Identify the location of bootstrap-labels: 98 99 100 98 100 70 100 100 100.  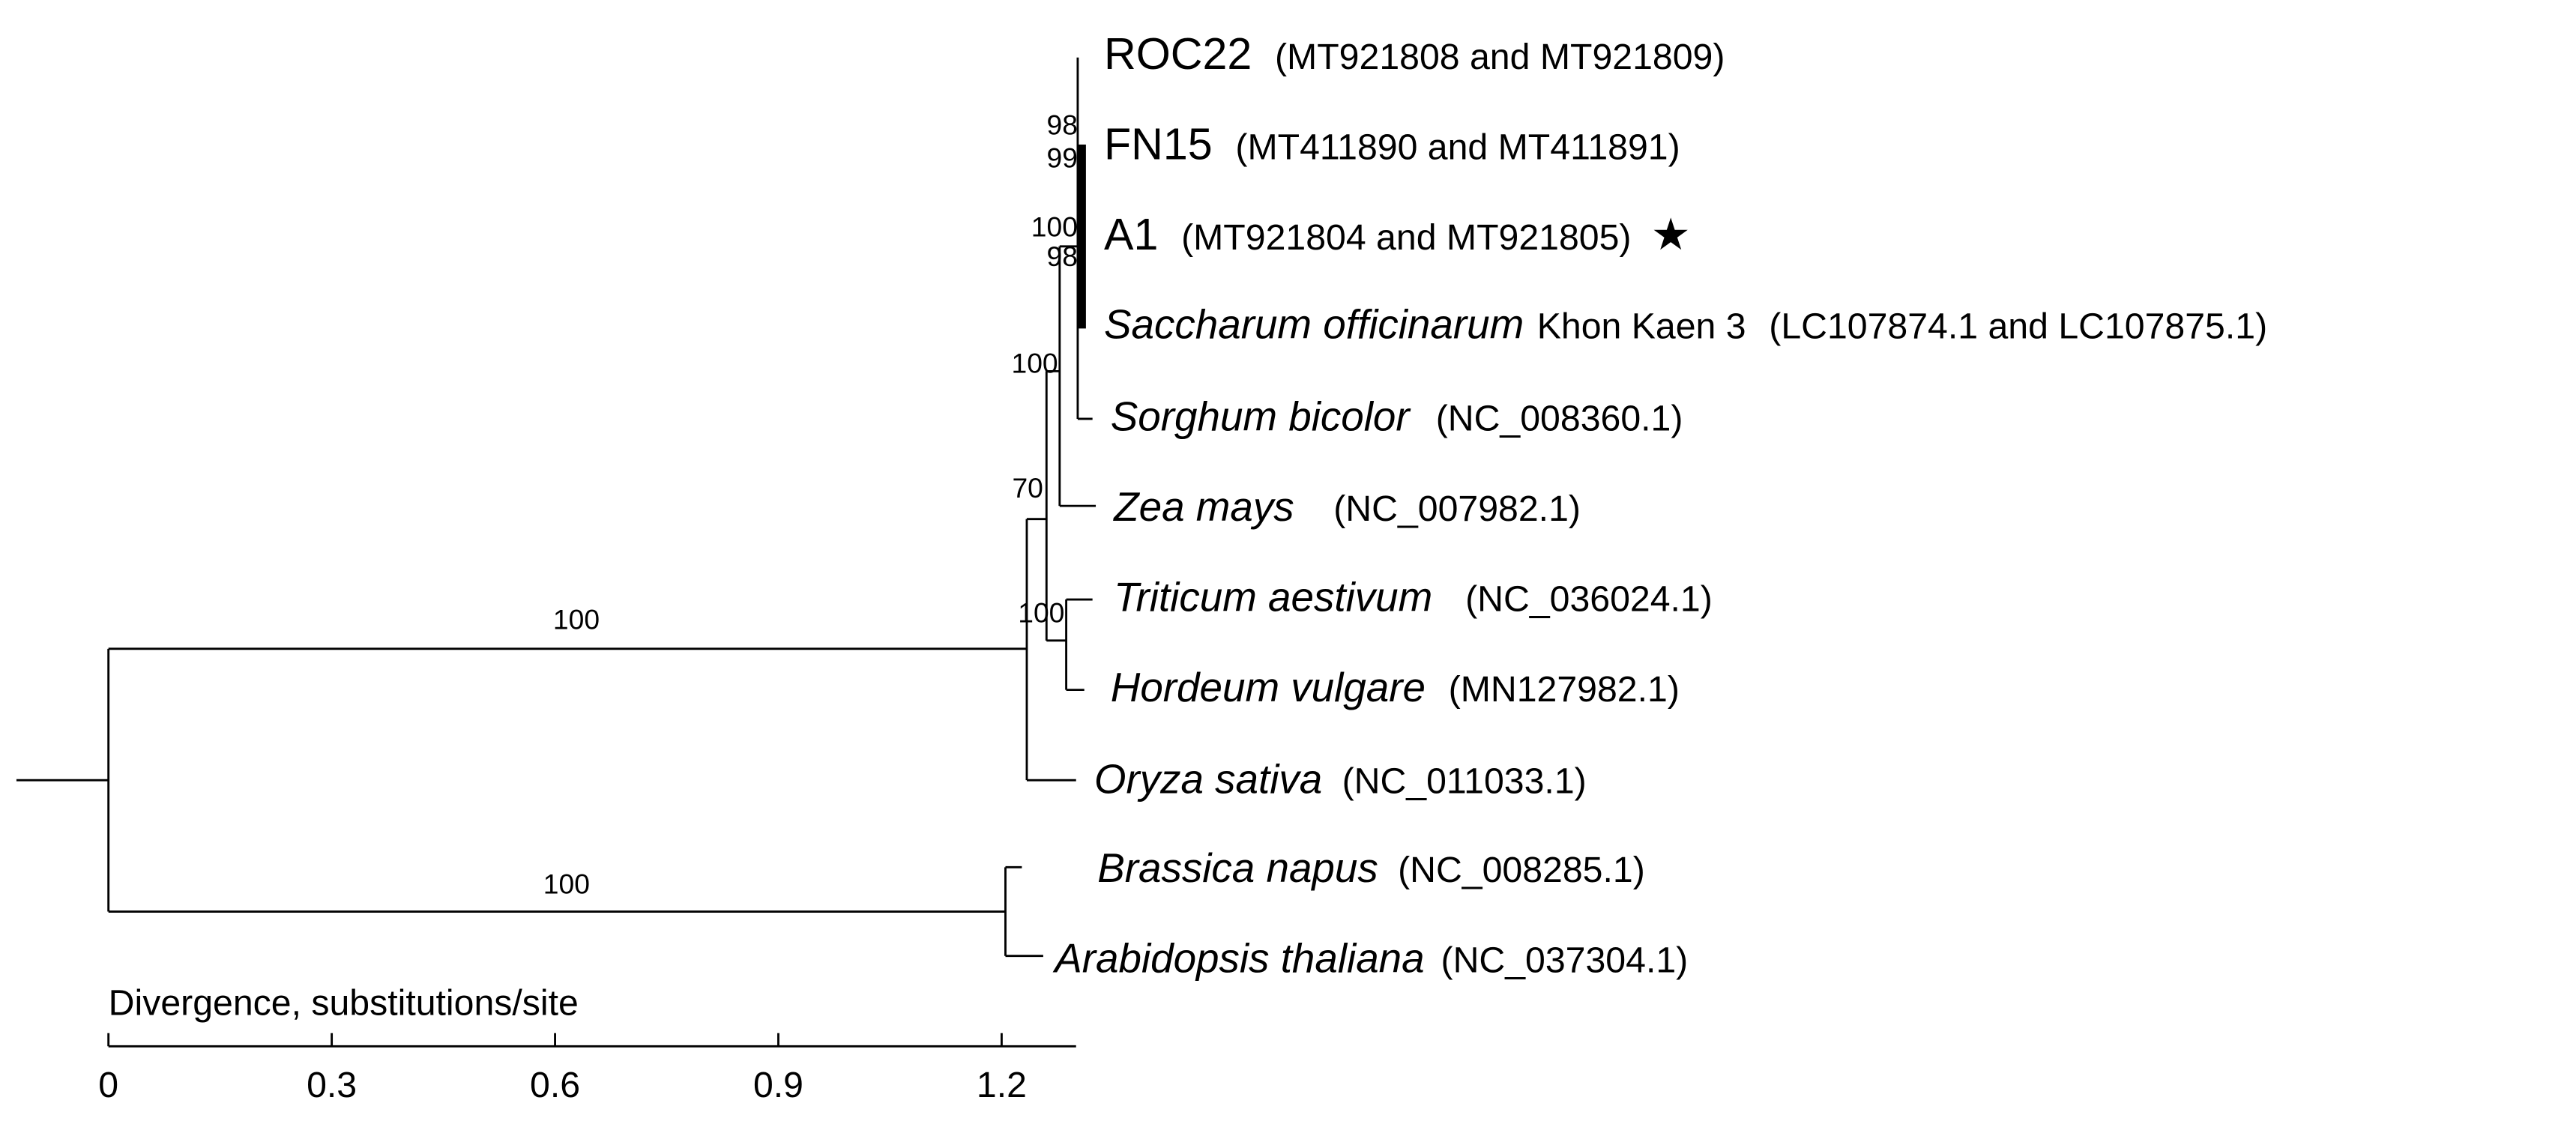
(811, 504).